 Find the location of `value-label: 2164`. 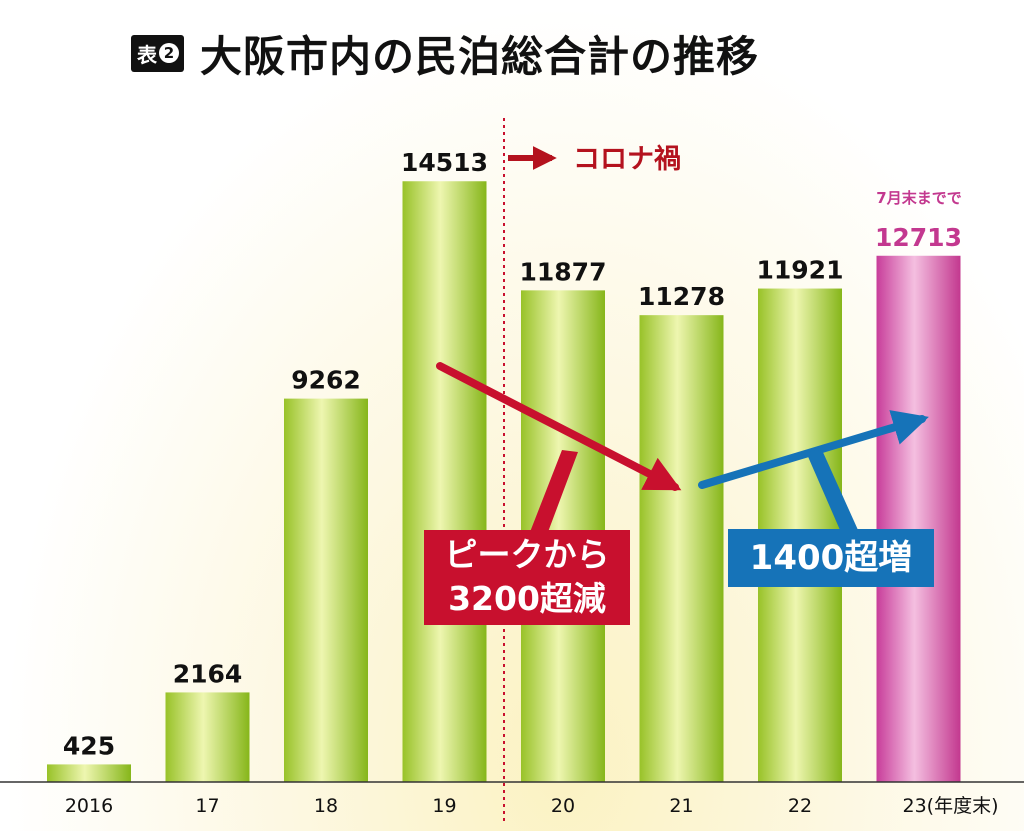

value-label: 2164 is located at coordinates (208, 673).